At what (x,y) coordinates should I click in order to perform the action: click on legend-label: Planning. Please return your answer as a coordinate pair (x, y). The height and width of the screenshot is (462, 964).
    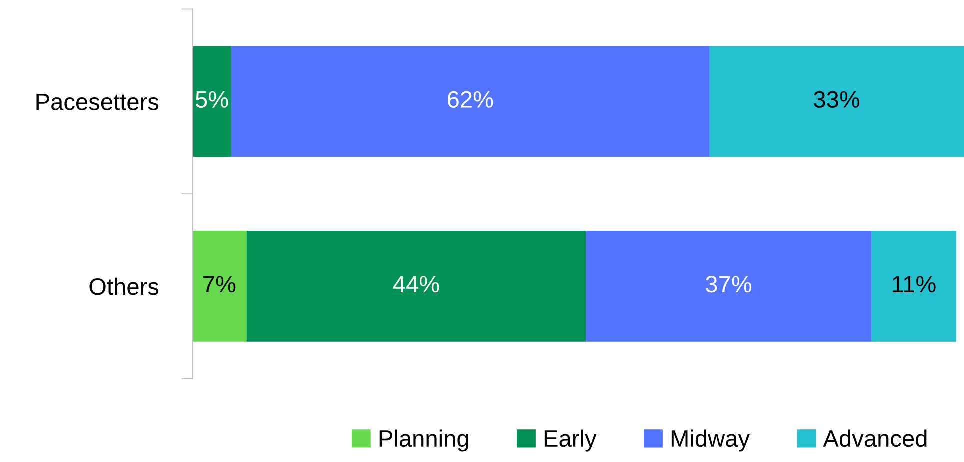
    Looking at the image, I should click on (424, 441).